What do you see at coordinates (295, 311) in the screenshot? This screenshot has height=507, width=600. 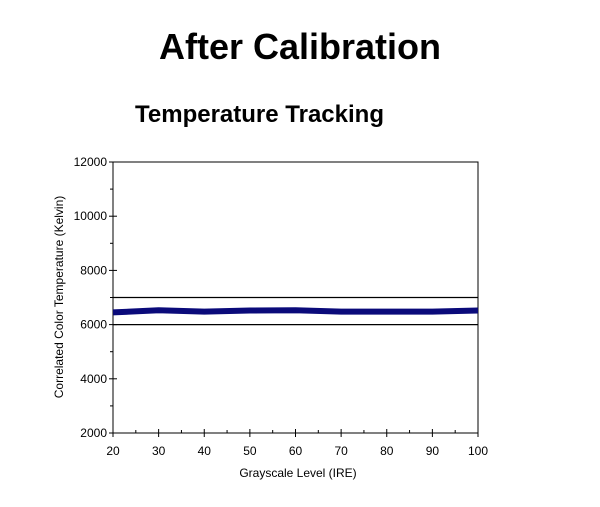 I see `series-line` at bounding box center [295, 311].